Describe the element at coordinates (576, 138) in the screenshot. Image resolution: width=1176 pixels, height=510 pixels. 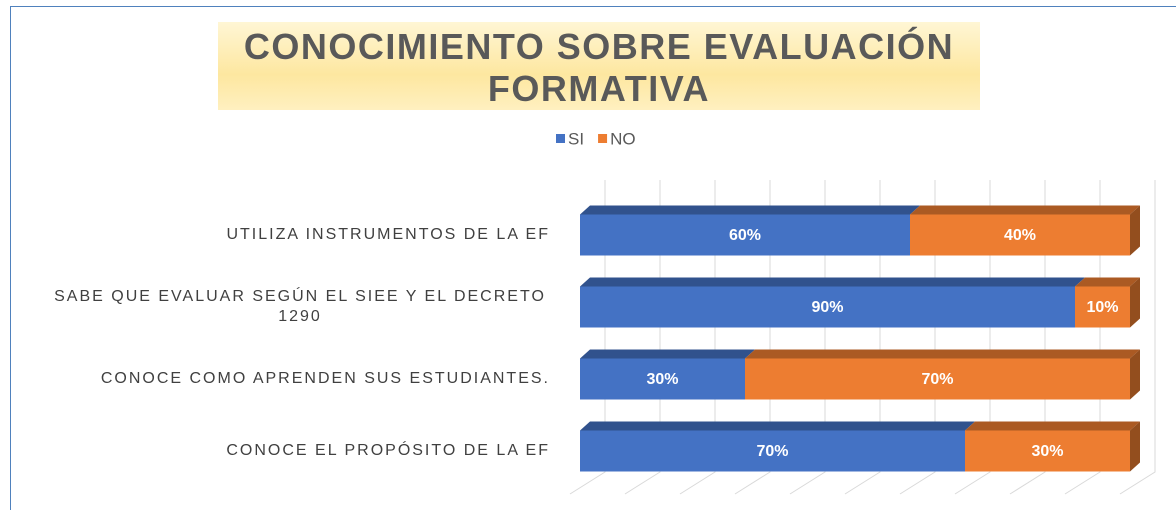
I see `legend-label: SI` at that location.